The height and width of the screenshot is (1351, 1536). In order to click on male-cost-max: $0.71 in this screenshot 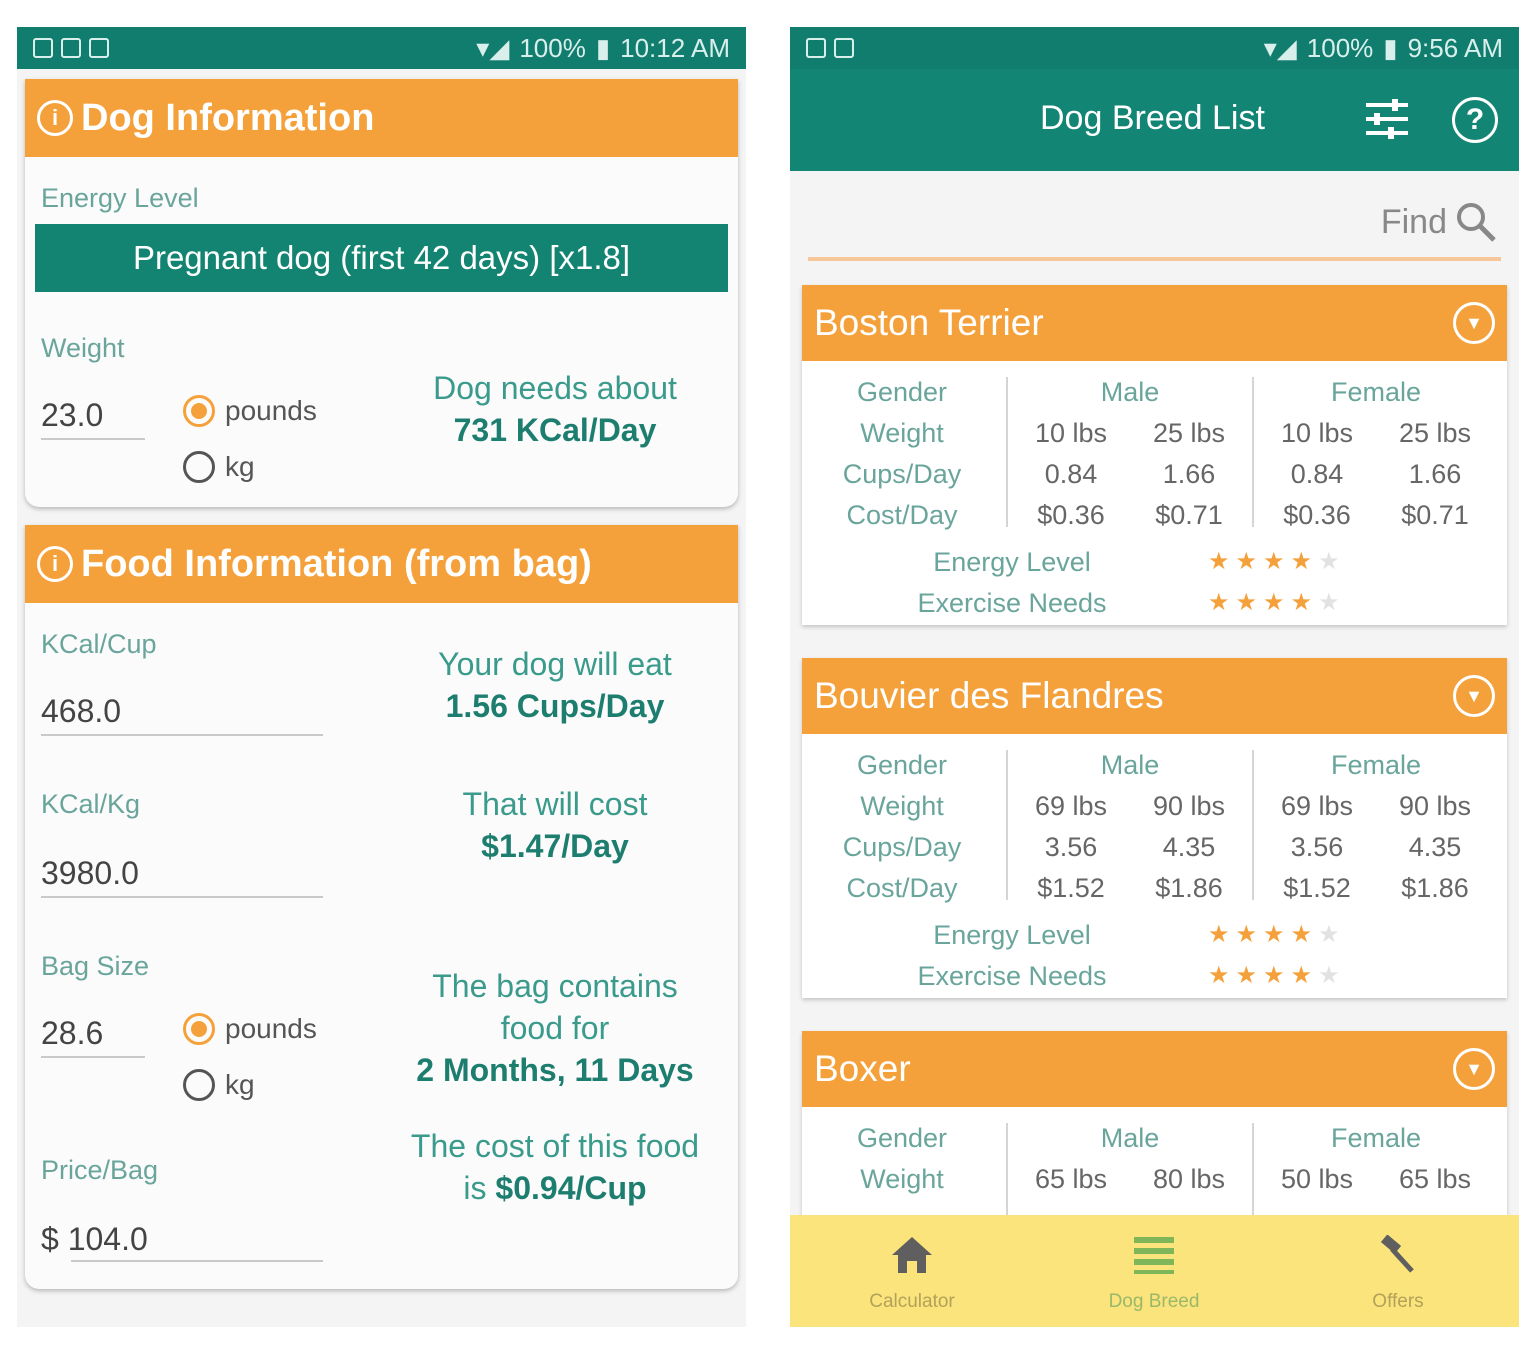, I will do `click(1189, 515)`.